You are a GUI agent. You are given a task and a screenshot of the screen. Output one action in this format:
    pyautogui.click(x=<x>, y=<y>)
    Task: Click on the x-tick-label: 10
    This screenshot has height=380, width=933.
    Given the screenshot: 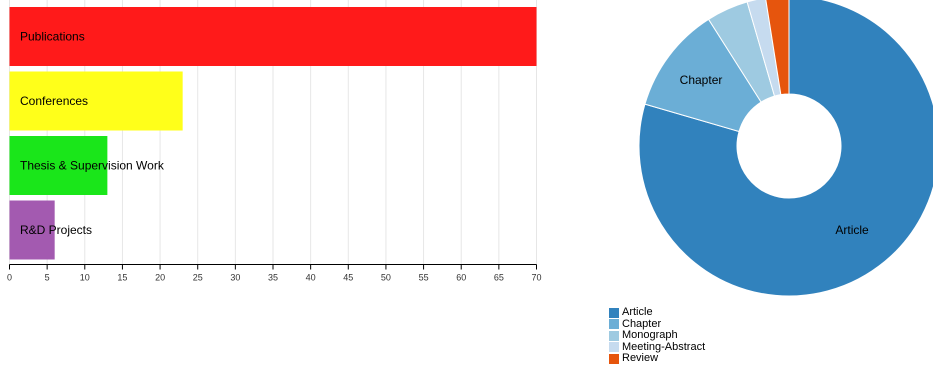 What is the action you would take?
    pyautogui.click(x=85, y=278)
    